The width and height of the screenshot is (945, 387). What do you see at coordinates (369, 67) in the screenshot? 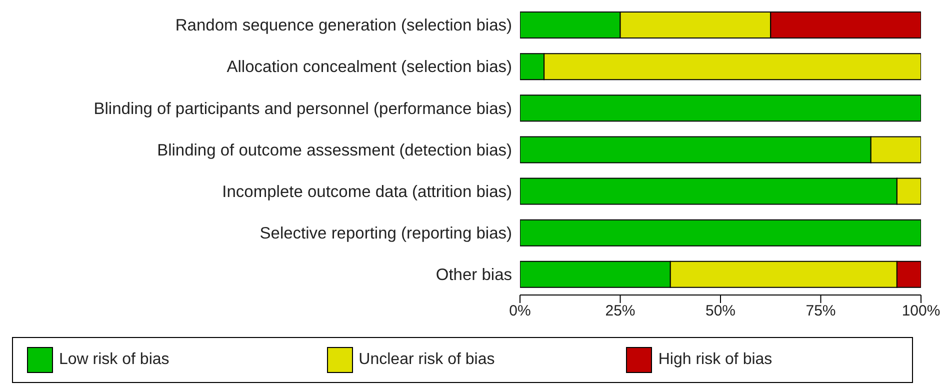
I see `y-tick-label: Allocation concealment (selection bias)` at bounding box center [369, 67].